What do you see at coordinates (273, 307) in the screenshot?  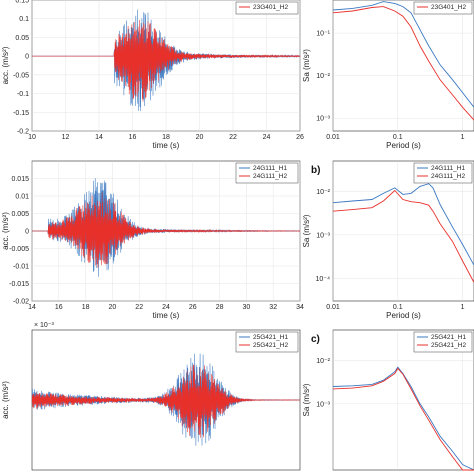 I see `x-tick-label: 32` at bounding box center [273, 307].